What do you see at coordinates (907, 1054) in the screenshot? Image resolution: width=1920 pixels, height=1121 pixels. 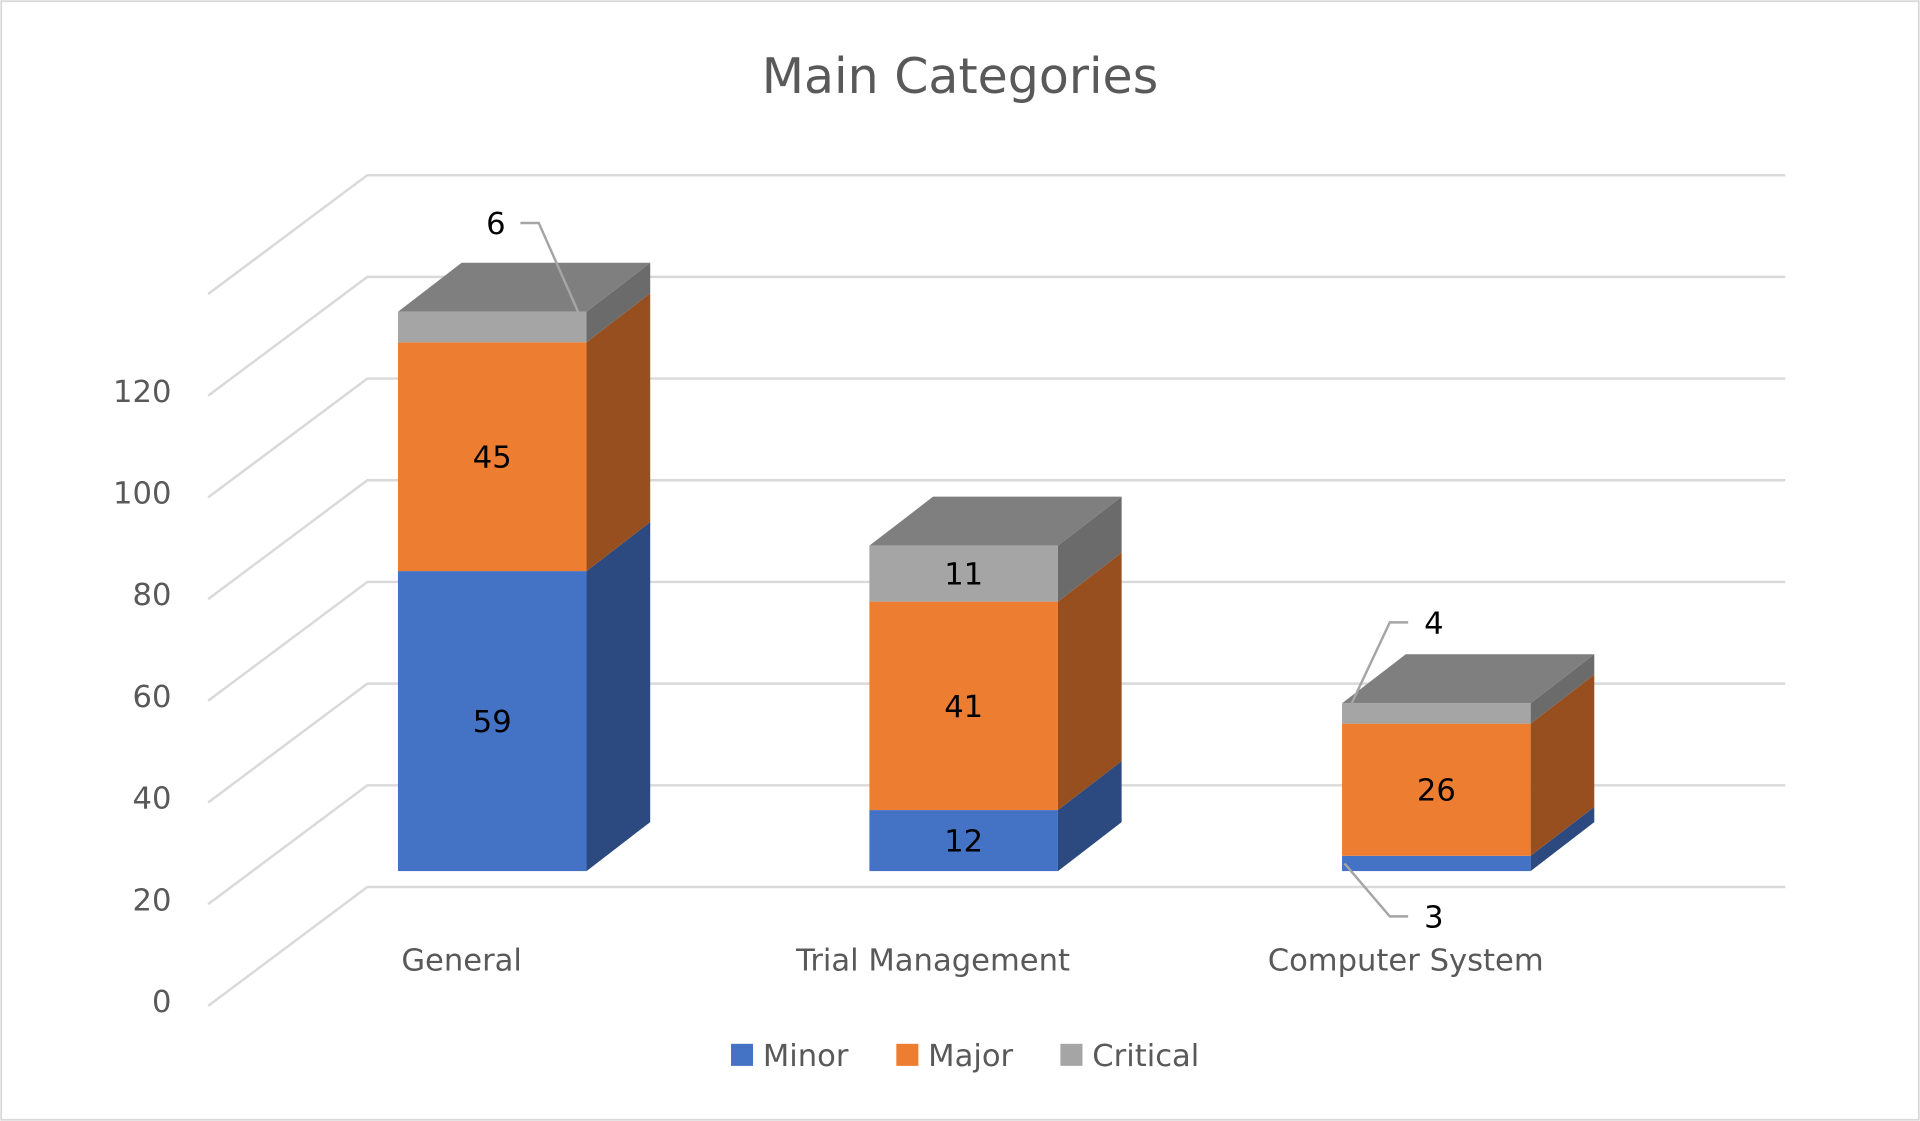 I see `legend-swatch-major` at bounding box center [907, 1054].